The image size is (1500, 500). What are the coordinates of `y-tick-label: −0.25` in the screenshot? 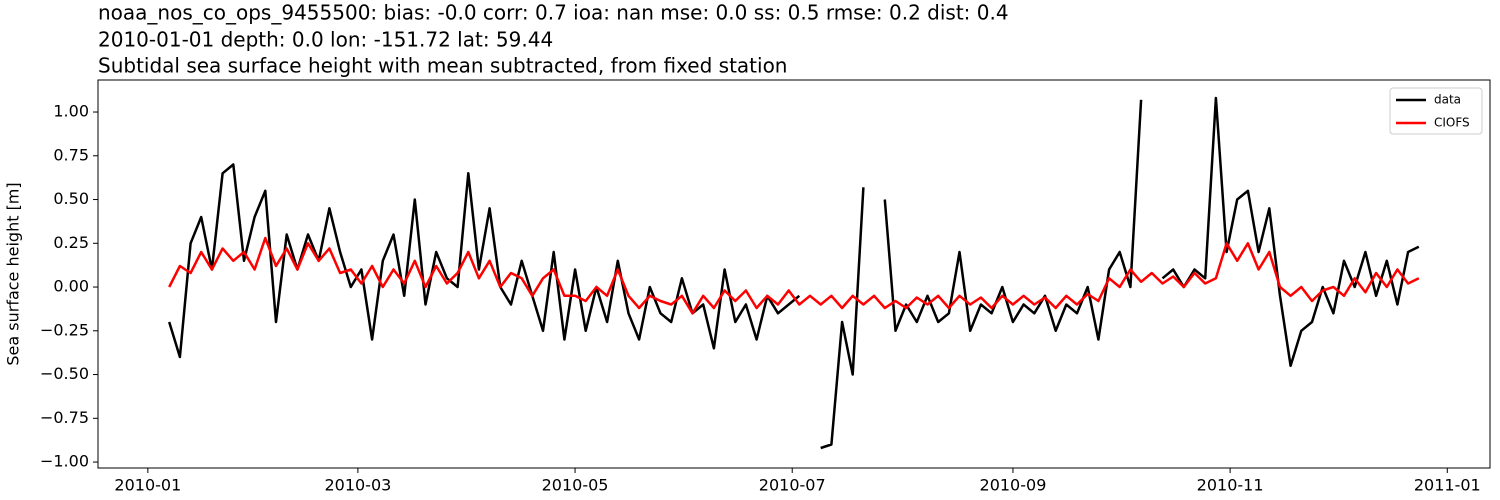 It's located at (64, 329).